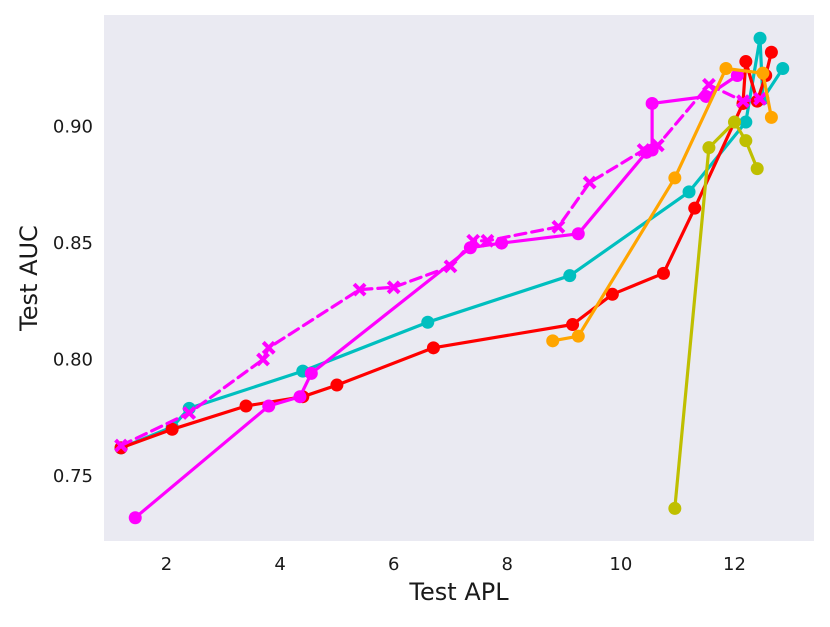 This screenshot has height=627, width=830. What do you see at coordinates (73, 243) in the screenshot?
I see `y-tick-label: 0.85` at bounding box center [73, 243].